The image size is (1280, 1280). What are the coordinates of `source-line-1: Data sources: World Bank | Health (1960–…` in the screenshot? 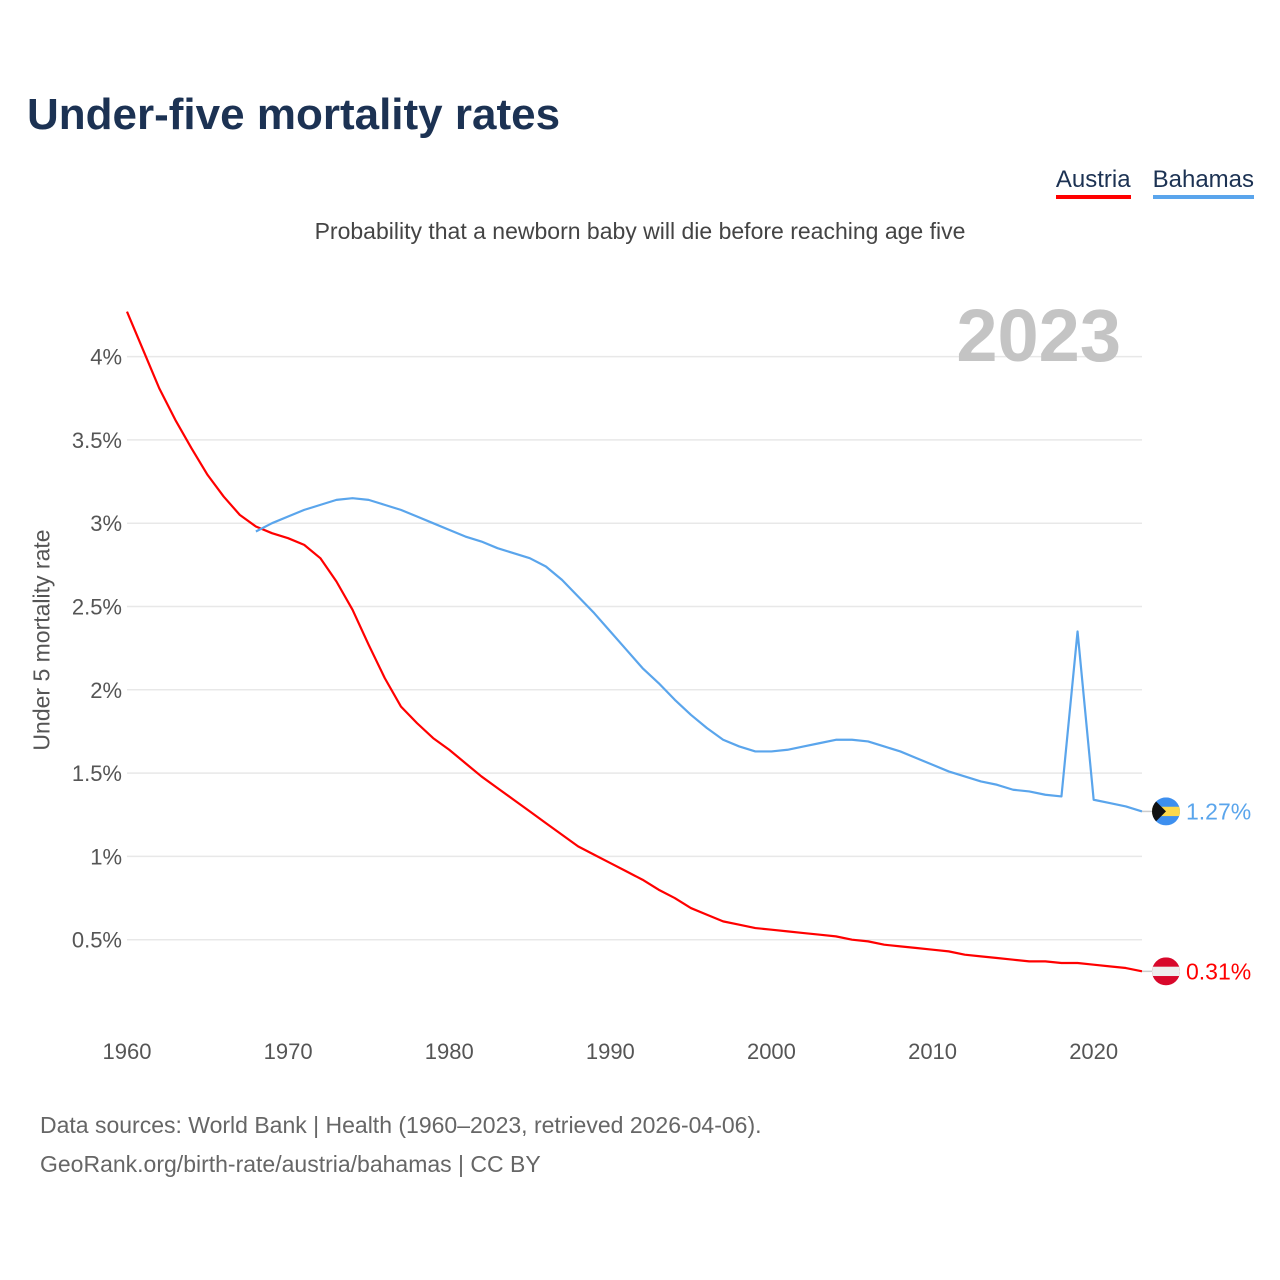 It's located at (401, 1125).